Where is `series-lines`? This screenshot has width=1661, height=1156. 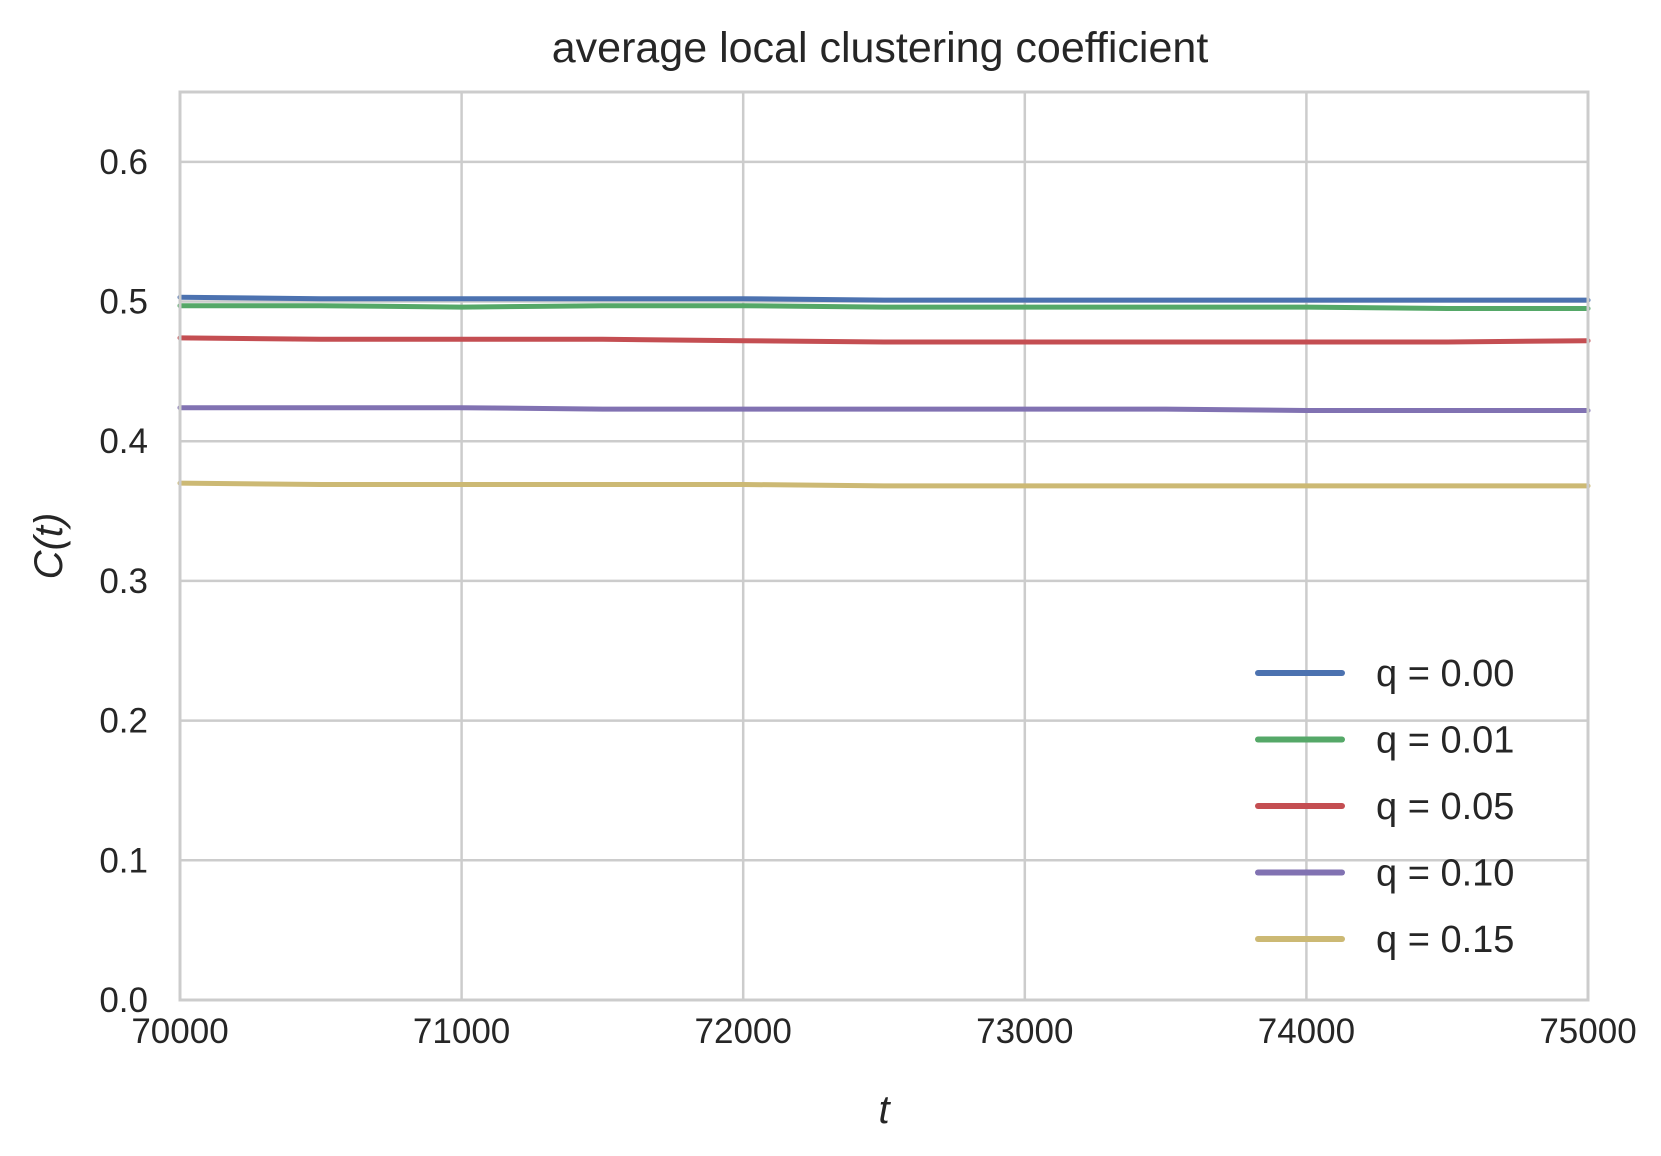
series-lines is located at coordinates (884, 391).